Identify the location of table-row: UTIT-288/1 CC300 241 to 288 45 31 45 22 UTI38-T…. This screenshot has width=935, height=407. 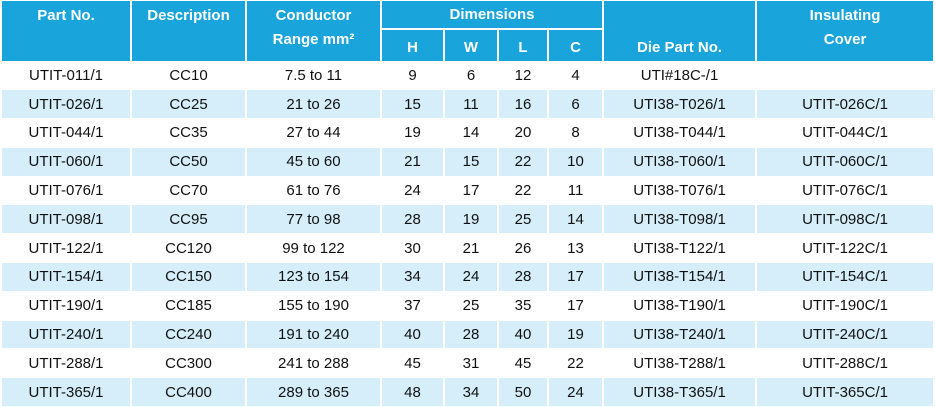
(467, 363).